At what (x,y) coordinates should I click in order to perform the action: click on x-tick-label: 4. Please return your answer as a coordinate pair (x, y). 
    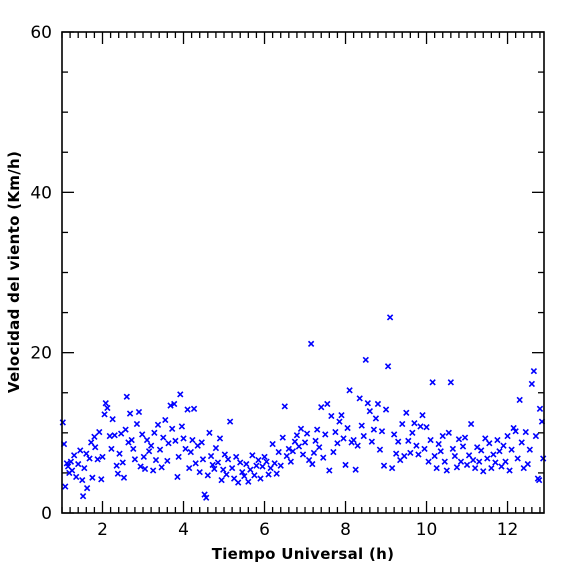
    Looking at the image, I should click on (183, 530).